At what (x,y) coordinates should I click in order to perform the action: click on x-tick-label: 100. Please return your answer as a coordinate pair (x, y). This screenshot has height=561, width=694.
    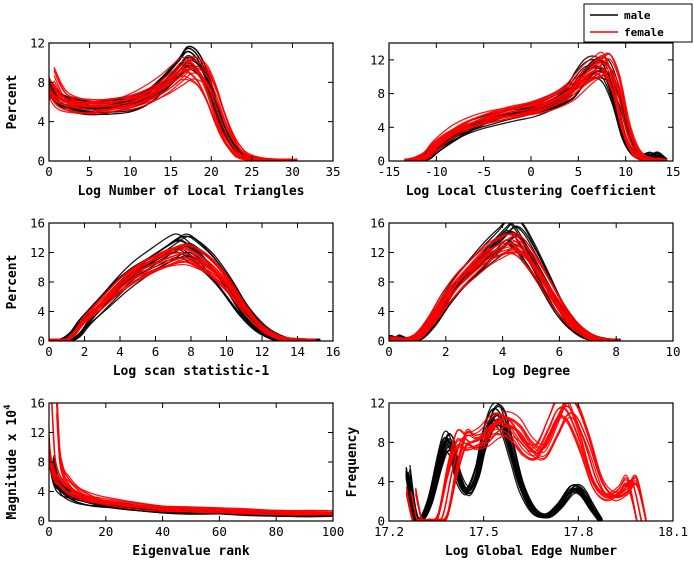
    Looking at the image, I should click on (333, 531).